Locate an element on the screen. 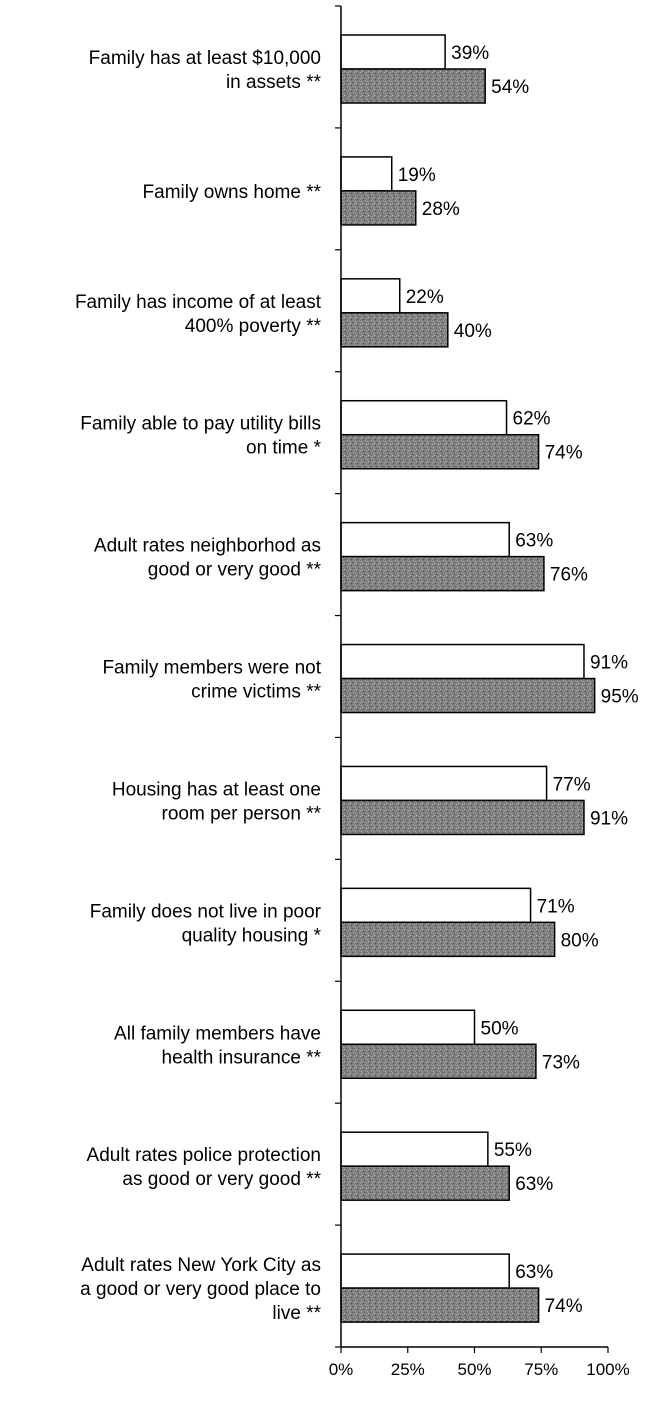 The width and height of the screenshot is (660, 1403). category-label-9-line-1: All family members have is located at coordinates (217, 1033).